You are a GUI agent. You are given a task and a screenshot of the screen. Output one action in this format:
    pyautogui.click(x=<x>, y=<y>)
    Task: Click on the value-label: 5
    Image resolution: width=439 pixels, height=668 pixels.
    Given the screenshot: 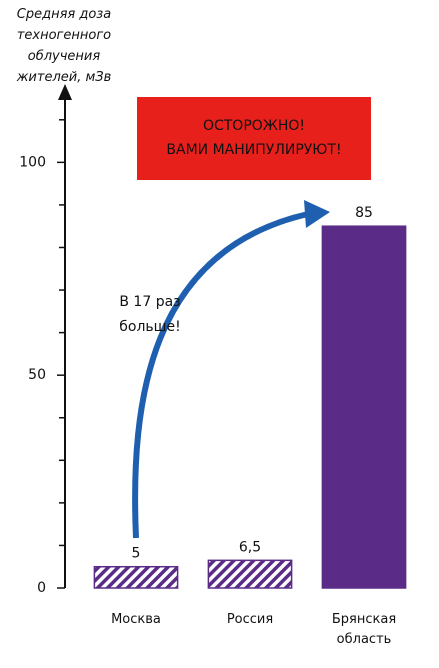 What is the action you would take?
    pyautogui.click(x=136, y=554)
    